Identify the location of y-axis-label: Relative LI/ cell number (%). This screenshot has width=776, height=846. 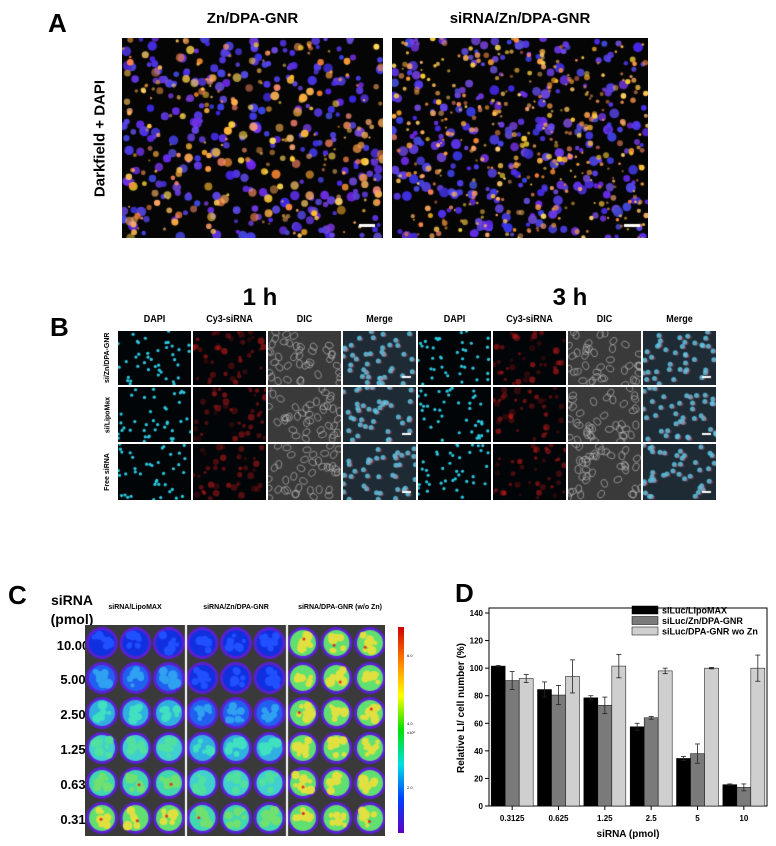
(461, 708).